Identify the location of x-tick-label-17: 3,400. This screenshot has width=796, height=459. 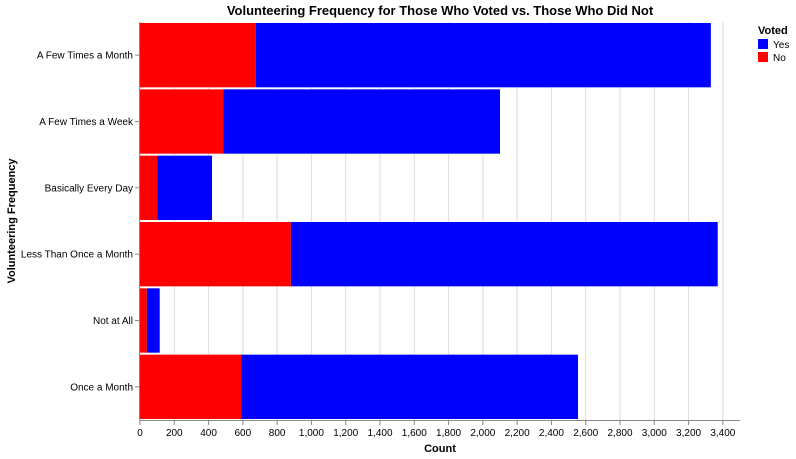
(722, 433).